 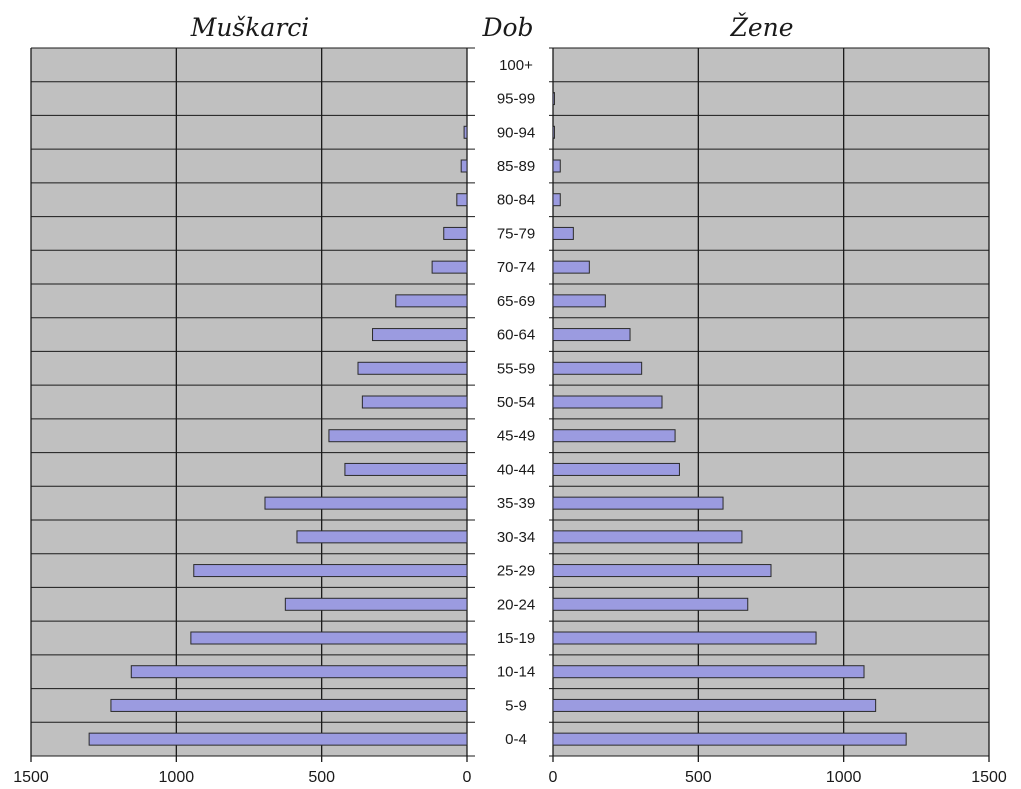 What do you see at coordinates (177, 777) in the screenshot?
I see `tick-left: 1000` at bounding box center [177, 777].